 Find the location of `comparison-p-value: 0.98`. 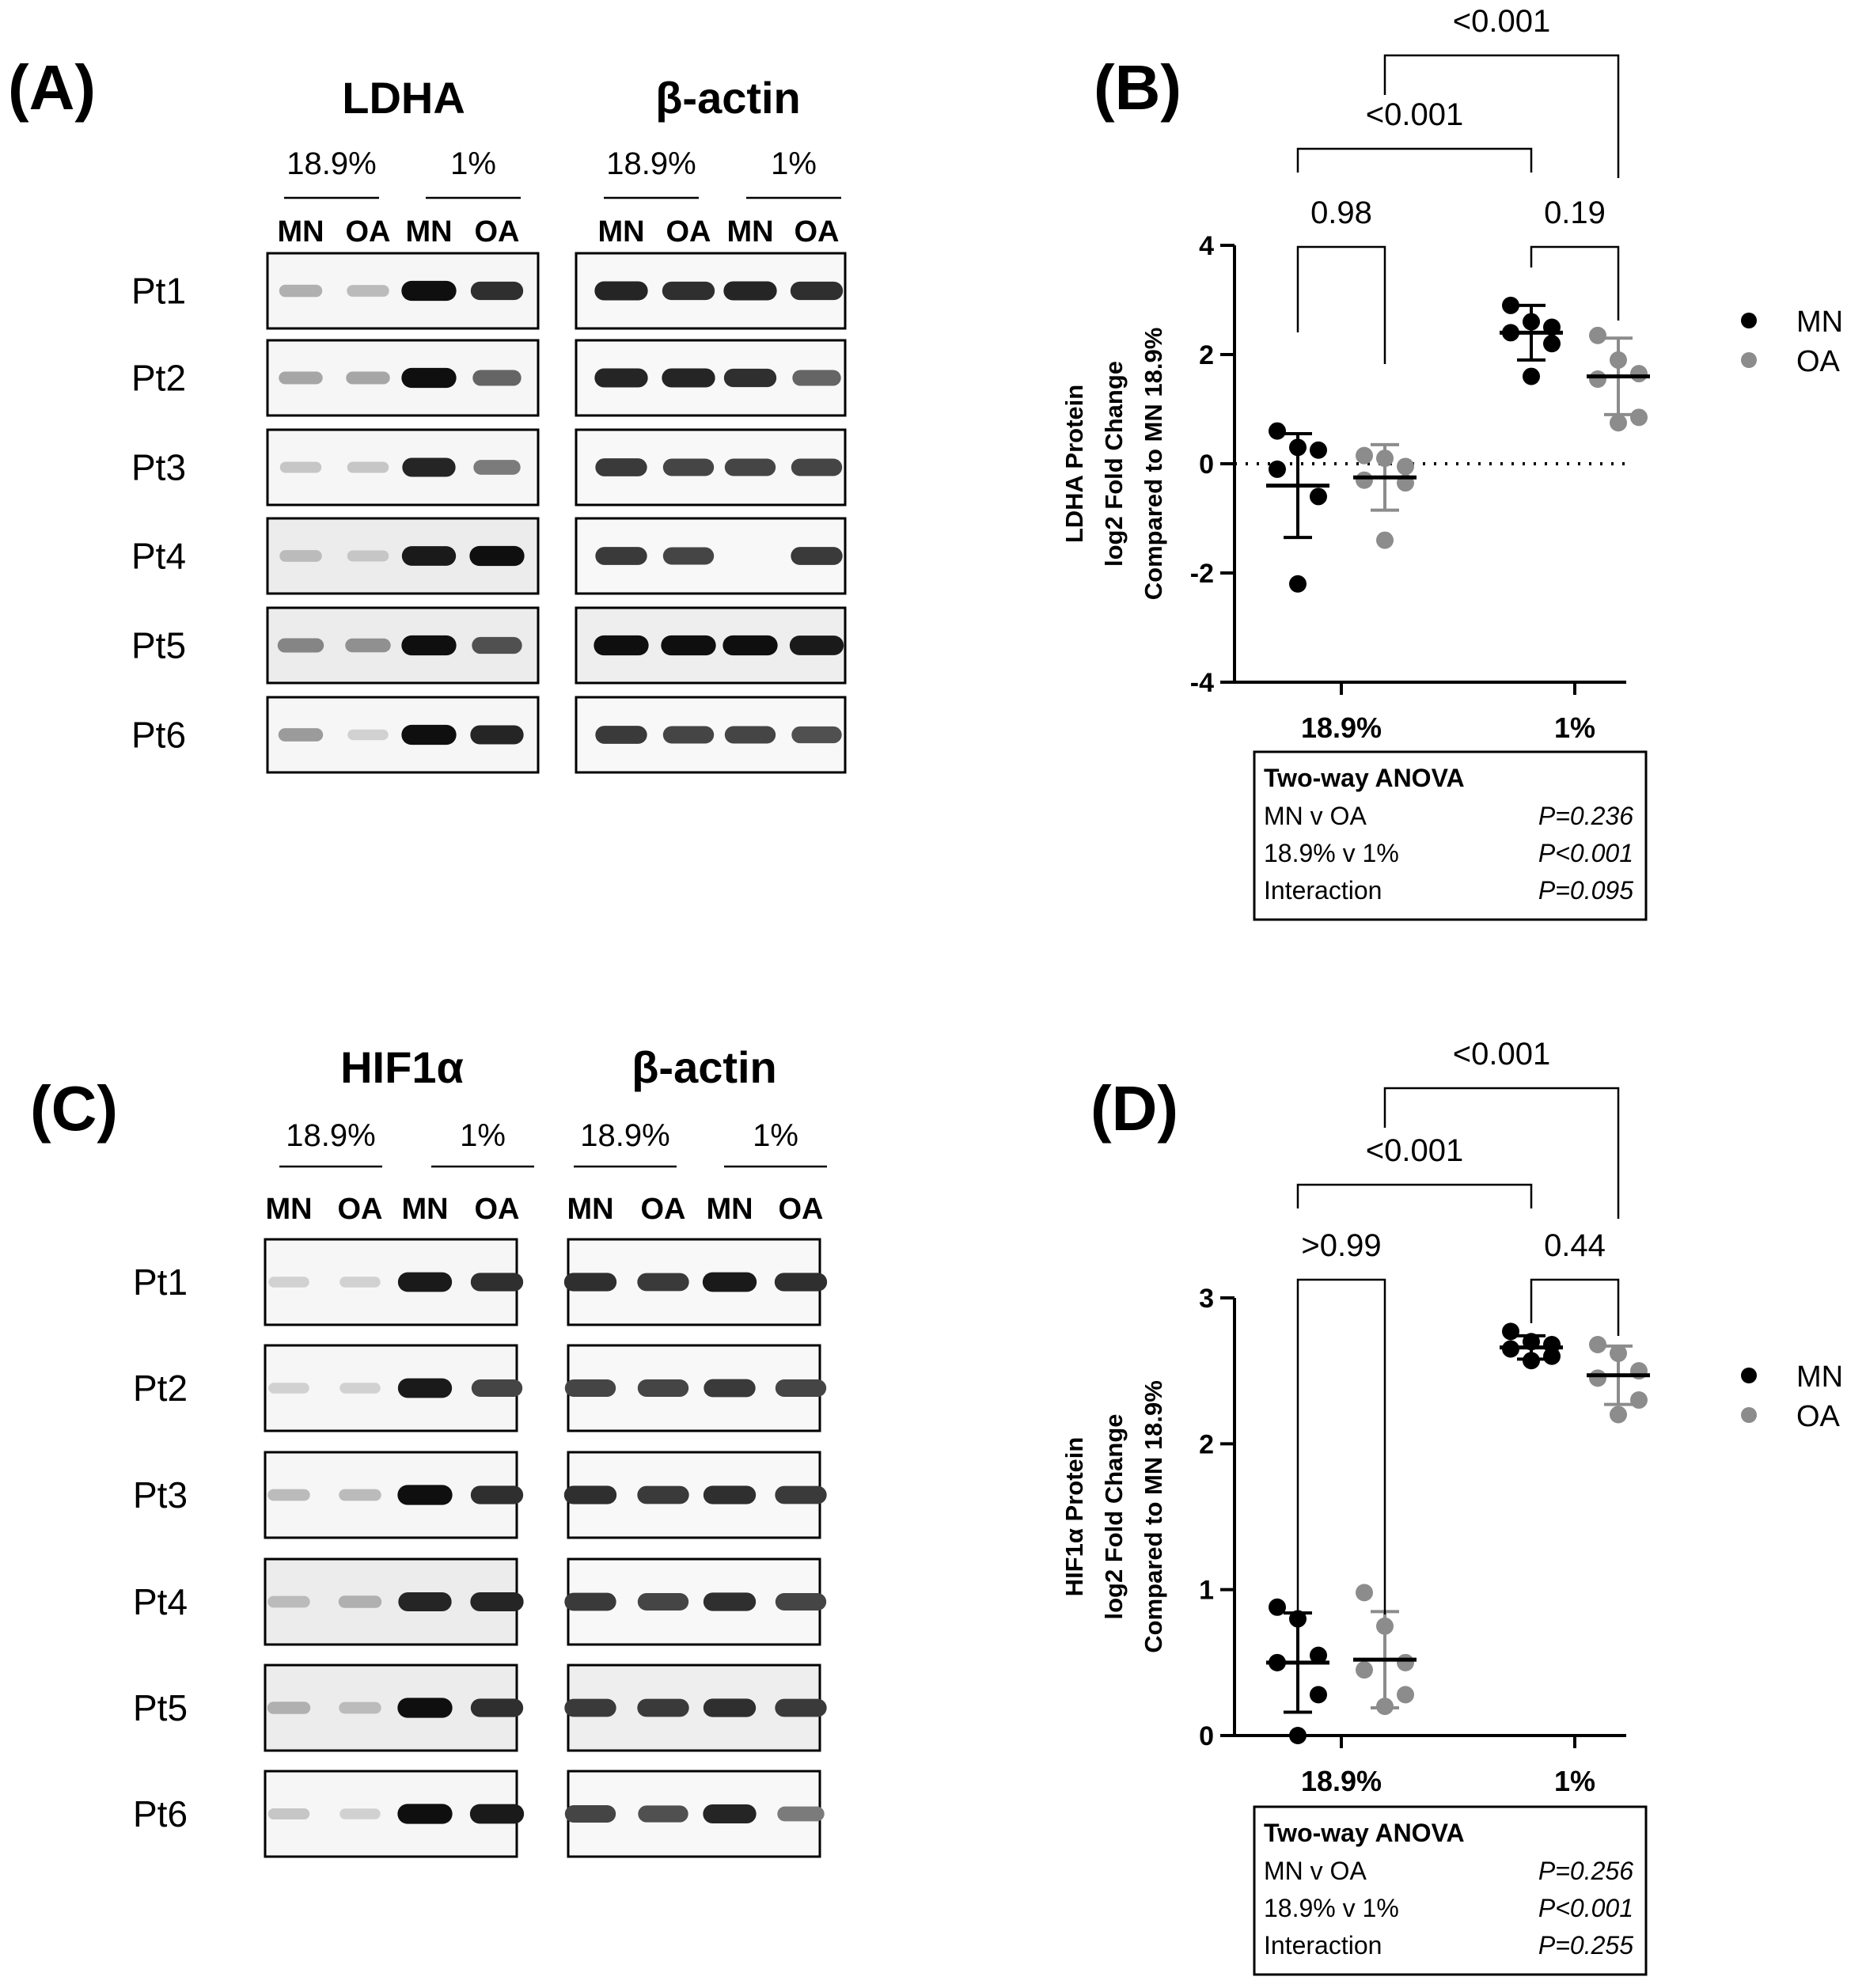

comparison-p-value: 0.98 is located at coordinates (1341, 213).